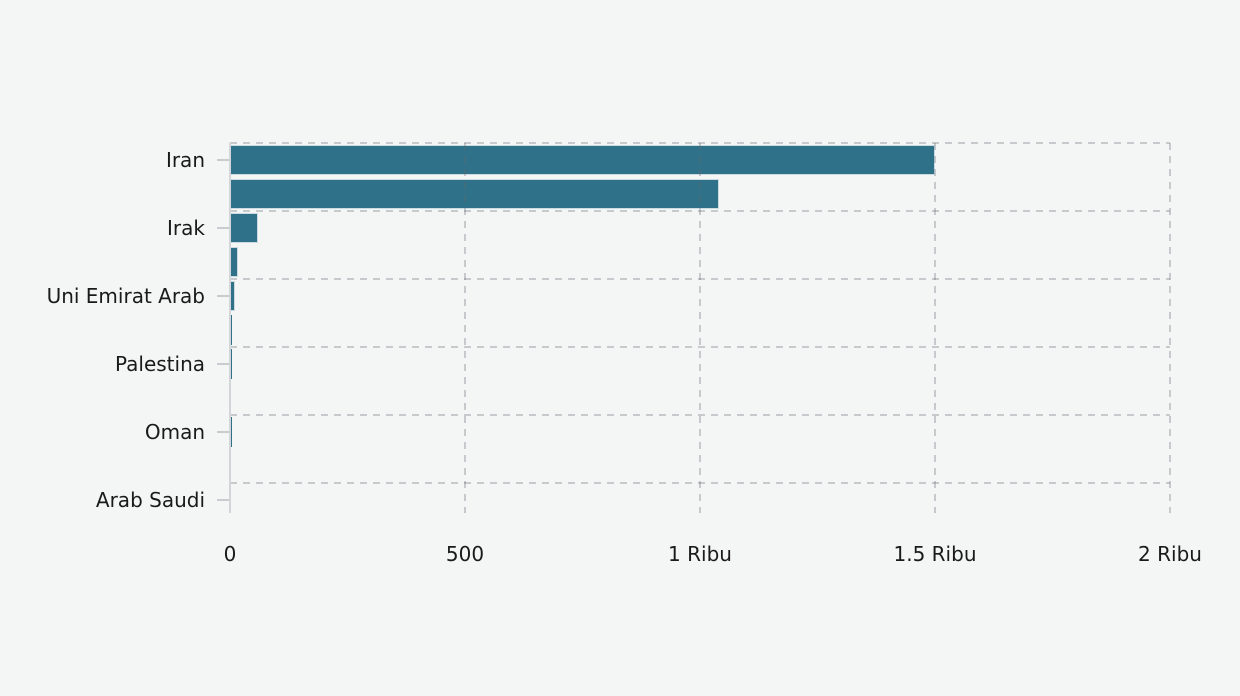  I want to click on x-axis-label: 1.5 Ribu, so click(935, 554).